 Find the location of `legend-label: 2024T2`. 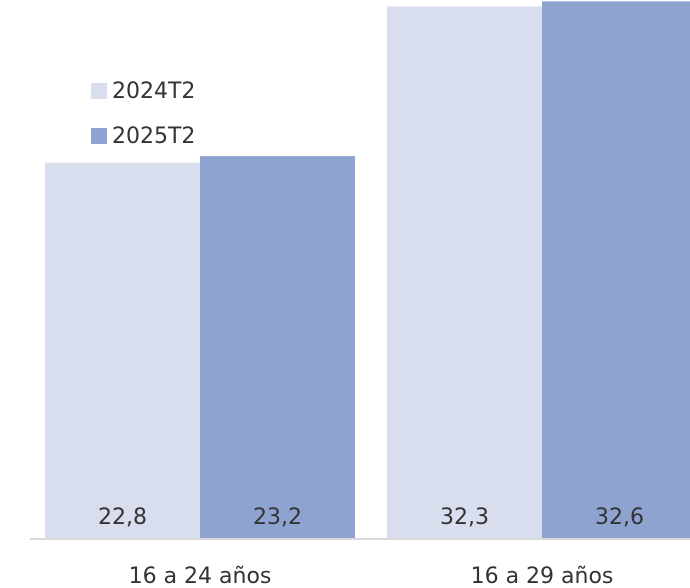

legend-label: 2024T2 is located at coordinates (153, 91).